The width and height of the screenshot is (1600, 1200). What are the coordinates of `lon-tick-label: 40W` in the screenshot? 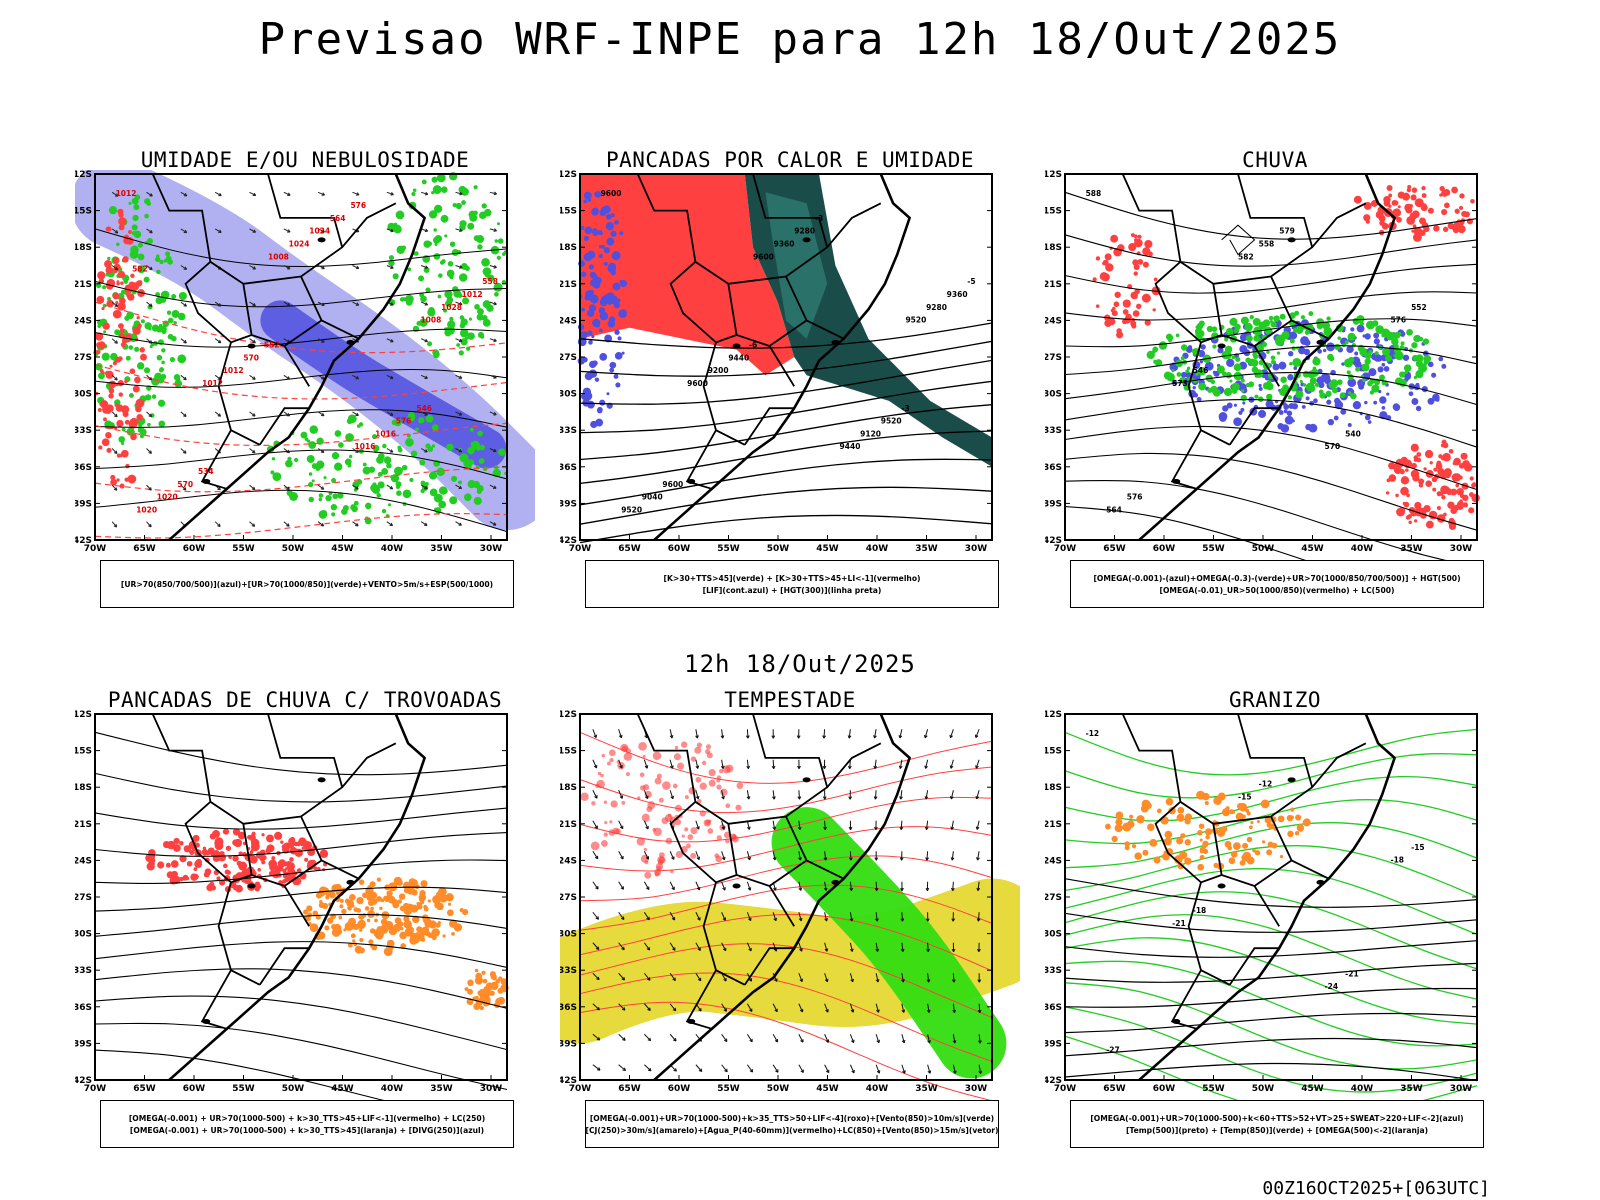 It's located at (1362, 1089).